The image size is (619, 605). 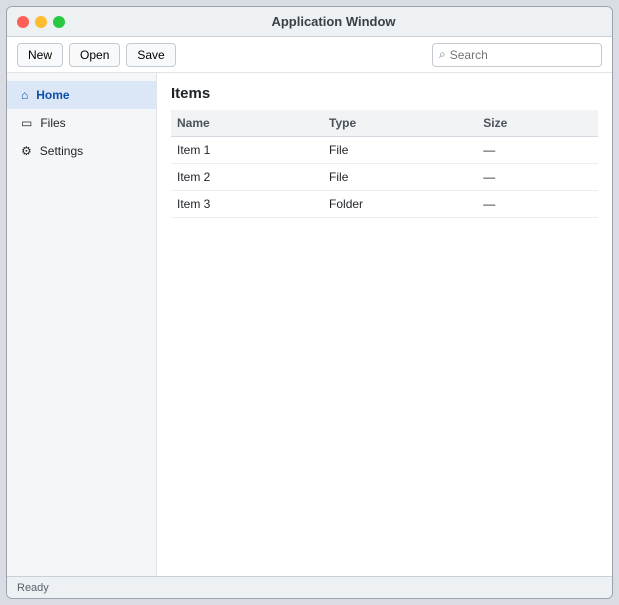 I want to click on gear-icon: ⚙, so click(x=26, y=151).